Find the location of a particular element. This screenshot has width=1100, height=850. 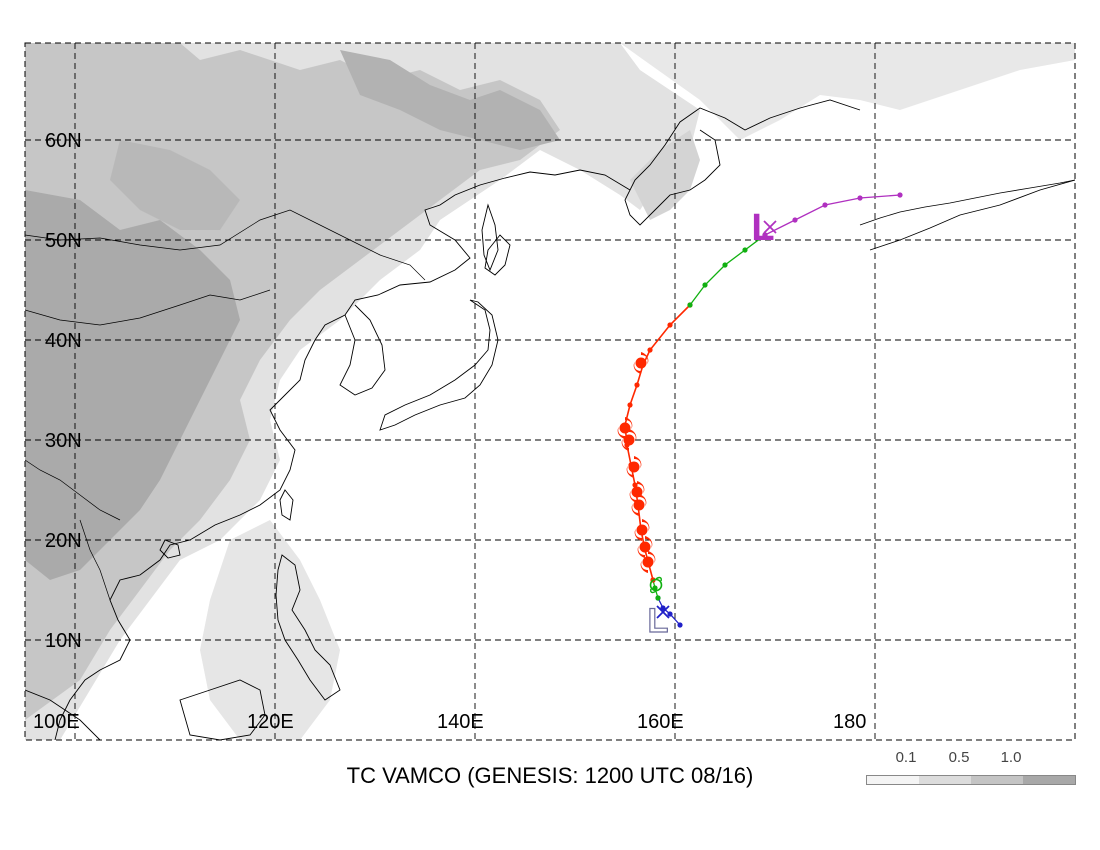

shading-light-northeast is located at coordinates (847, 91).